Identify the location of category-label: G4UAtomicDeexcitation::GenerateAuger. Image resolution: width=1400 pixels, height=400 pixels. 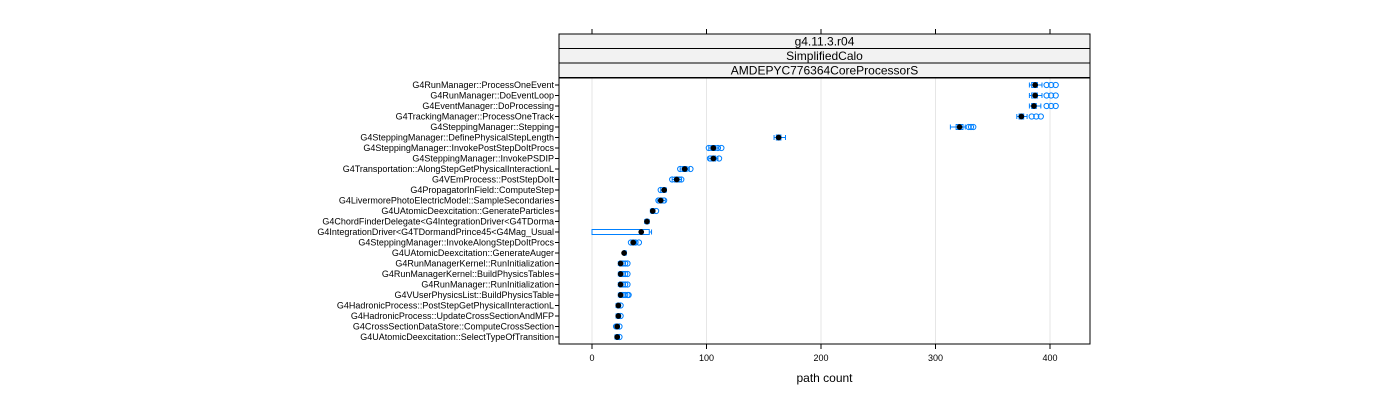
(473, 253).